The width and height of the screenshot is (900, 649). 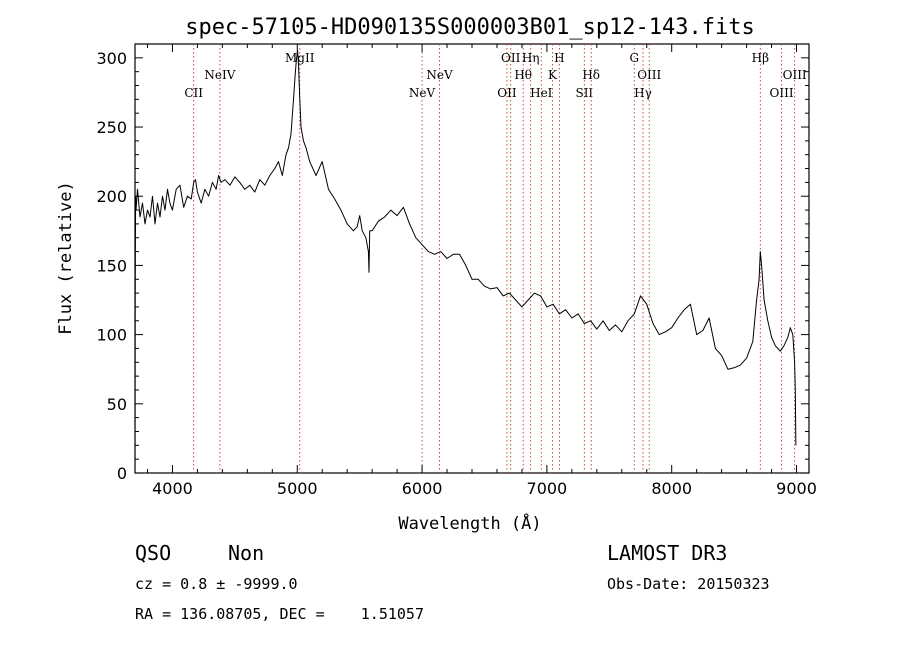 What do you see at coordinates (111, 196) in the screenshot?
I see `y-tick-label: 200` at bounding box center [111, 196].